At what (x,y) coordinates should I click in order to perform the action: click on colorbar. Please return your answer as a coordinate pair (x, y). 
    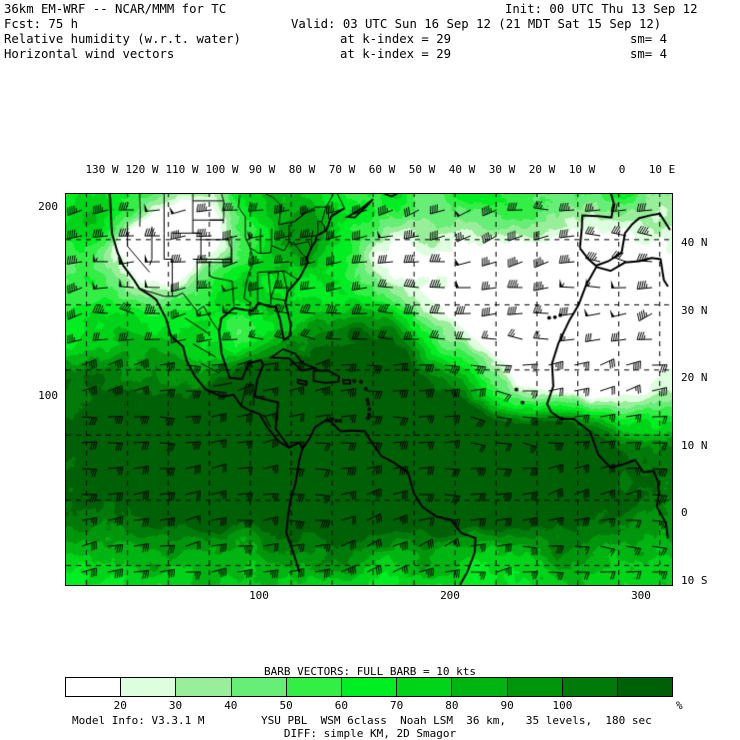
    Looking at the image, I should click on (369, 687).